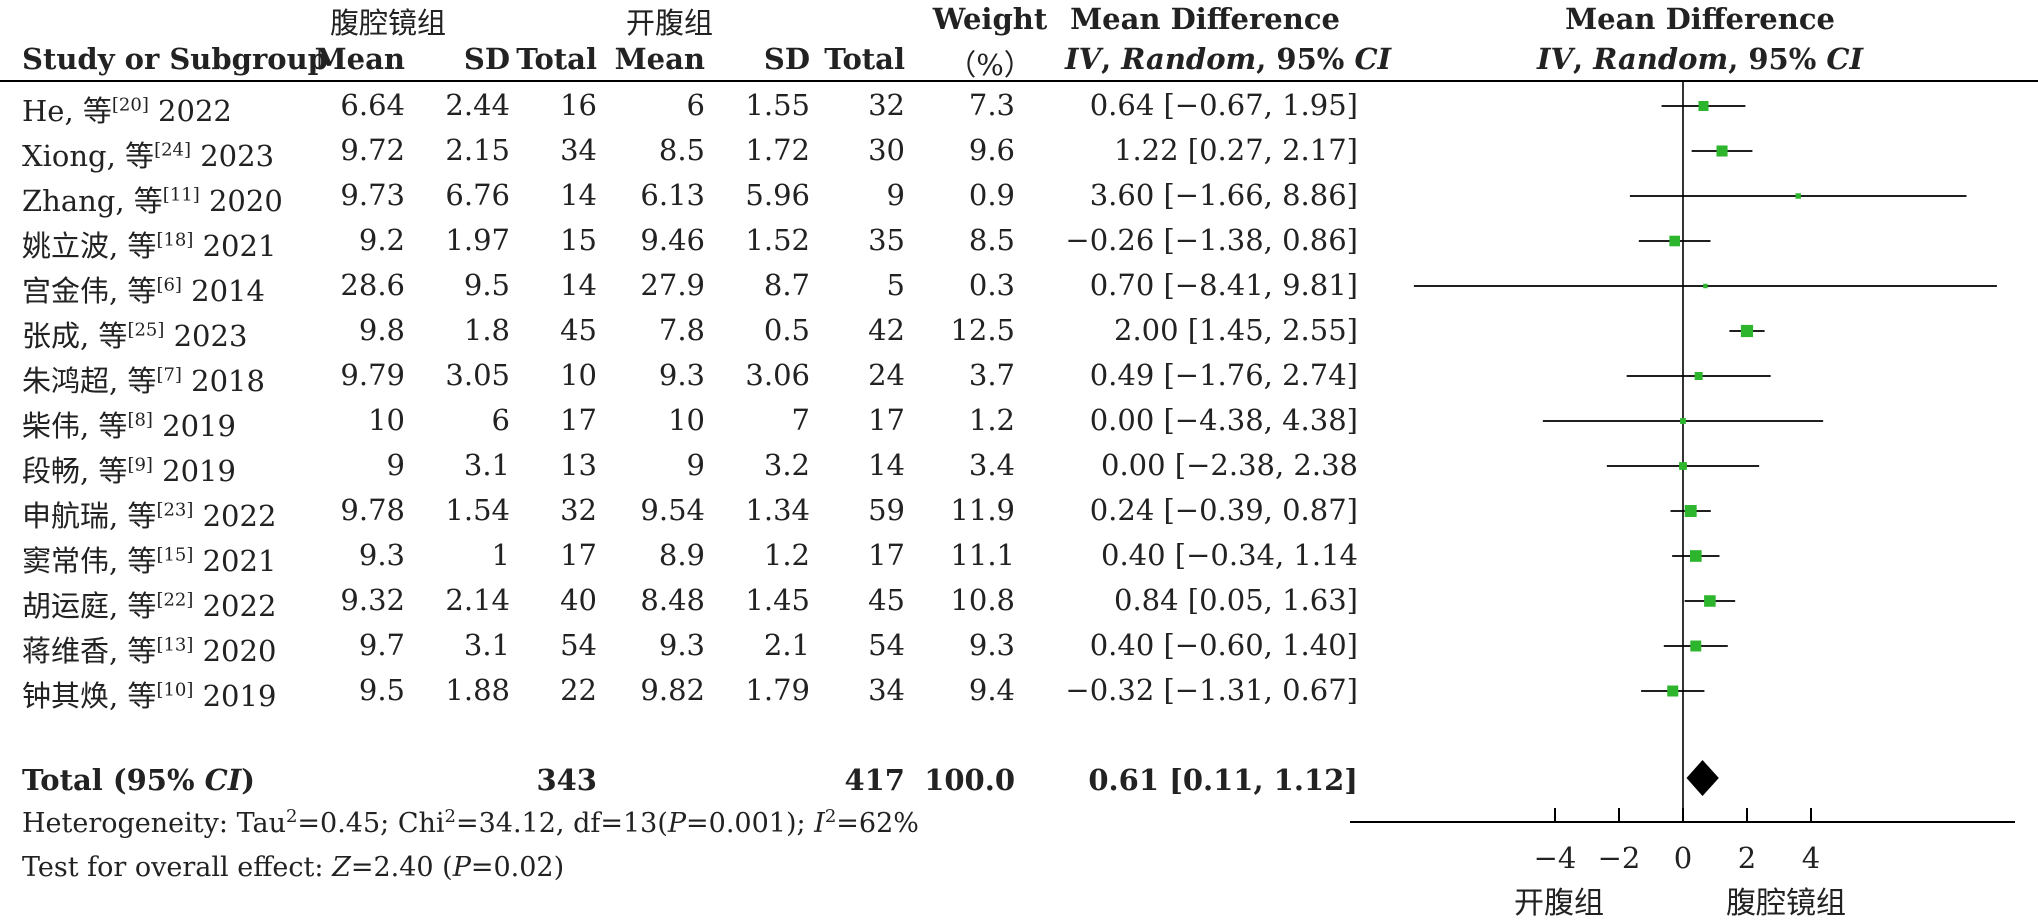 This screenshot has height=922, width=2038. I want to click on study-n2: 59, so click(886, 510).